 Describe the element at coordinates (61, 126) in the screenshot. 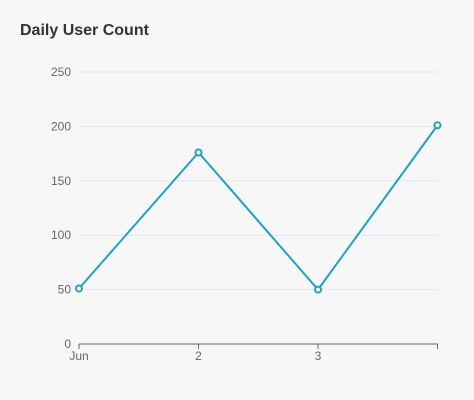

I see `y-tick-label-200: 200` at that location.